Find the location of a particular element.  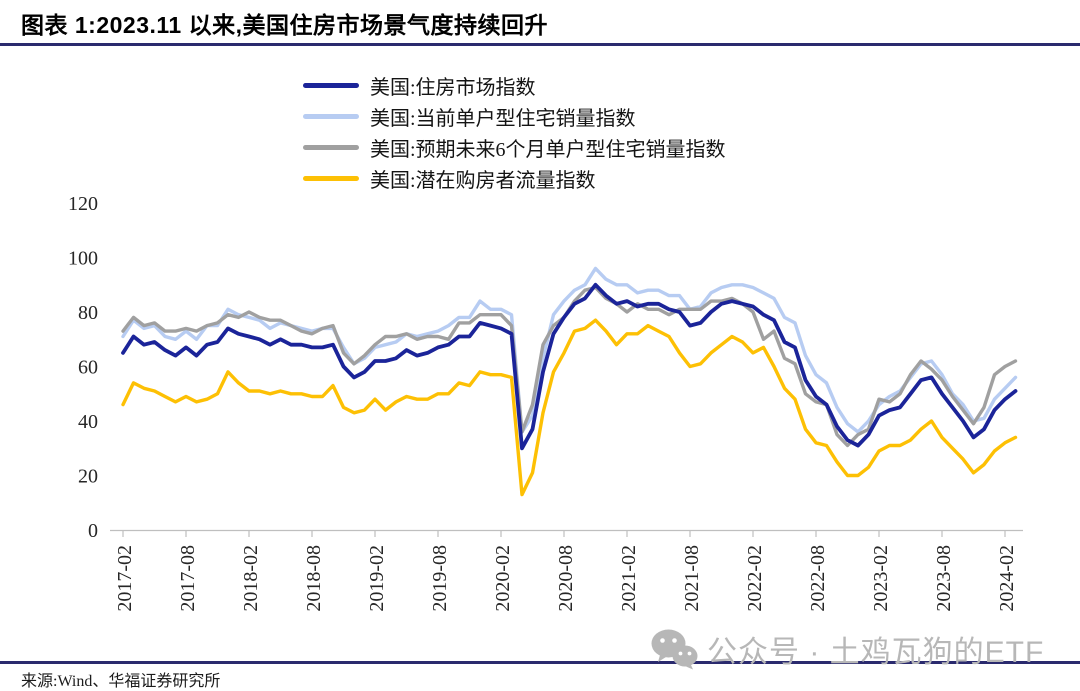

y-tick-label: 20 is located at coordinates (88, 477).